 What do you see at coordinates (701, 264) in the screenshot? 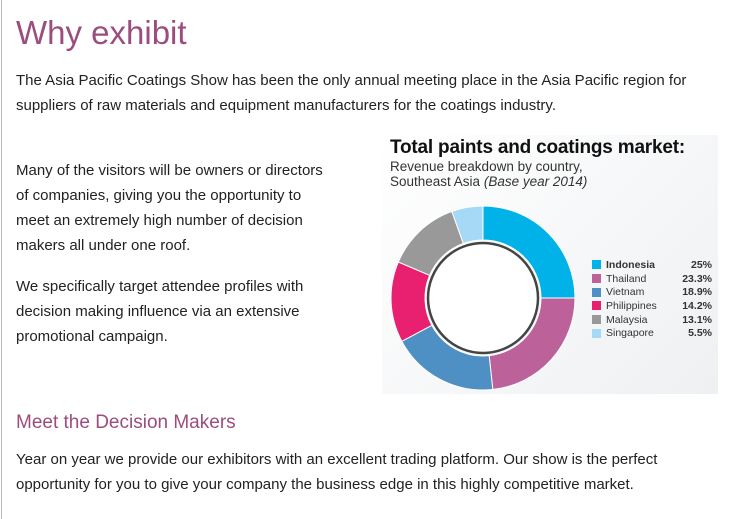
I see `legend-value: 25%` at bounding box center [701, 264].